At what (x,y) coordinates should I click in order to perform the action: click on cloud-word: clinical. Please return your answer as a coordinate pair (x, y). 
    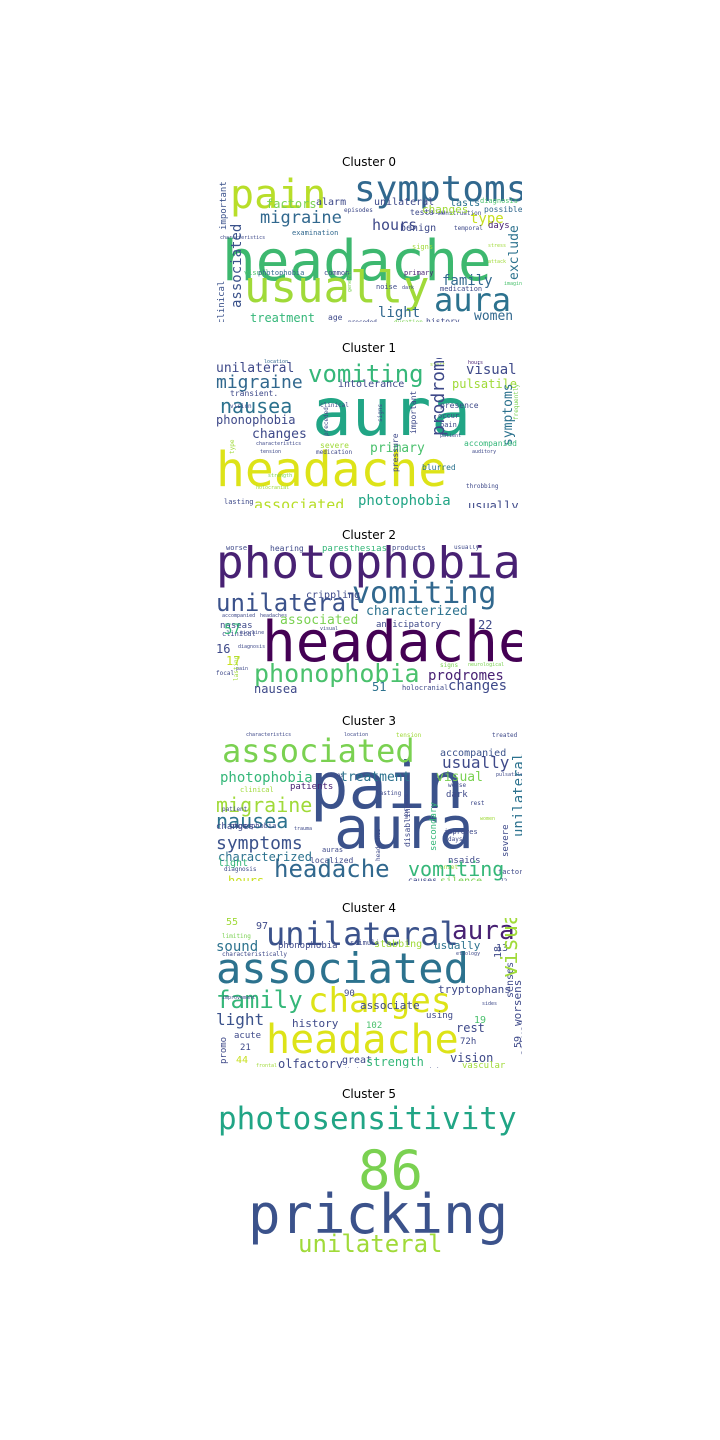
    Looking at the image, I should click on (257, 790).